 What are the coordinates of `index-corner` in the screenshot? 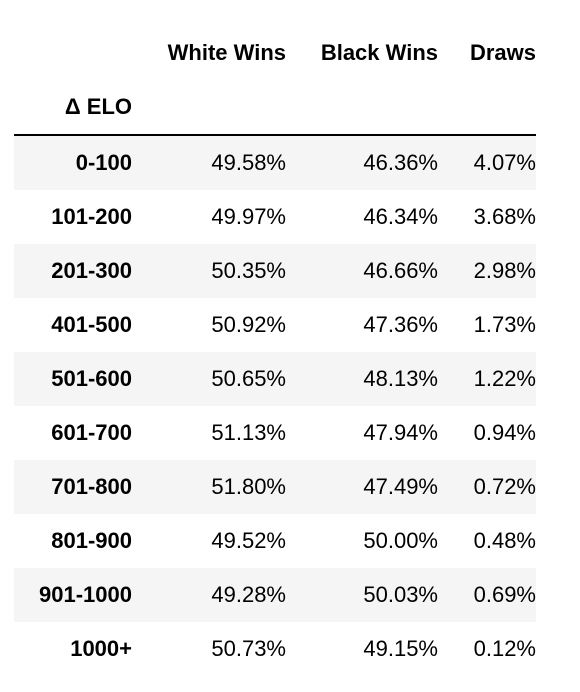 It's located at (74, 53).